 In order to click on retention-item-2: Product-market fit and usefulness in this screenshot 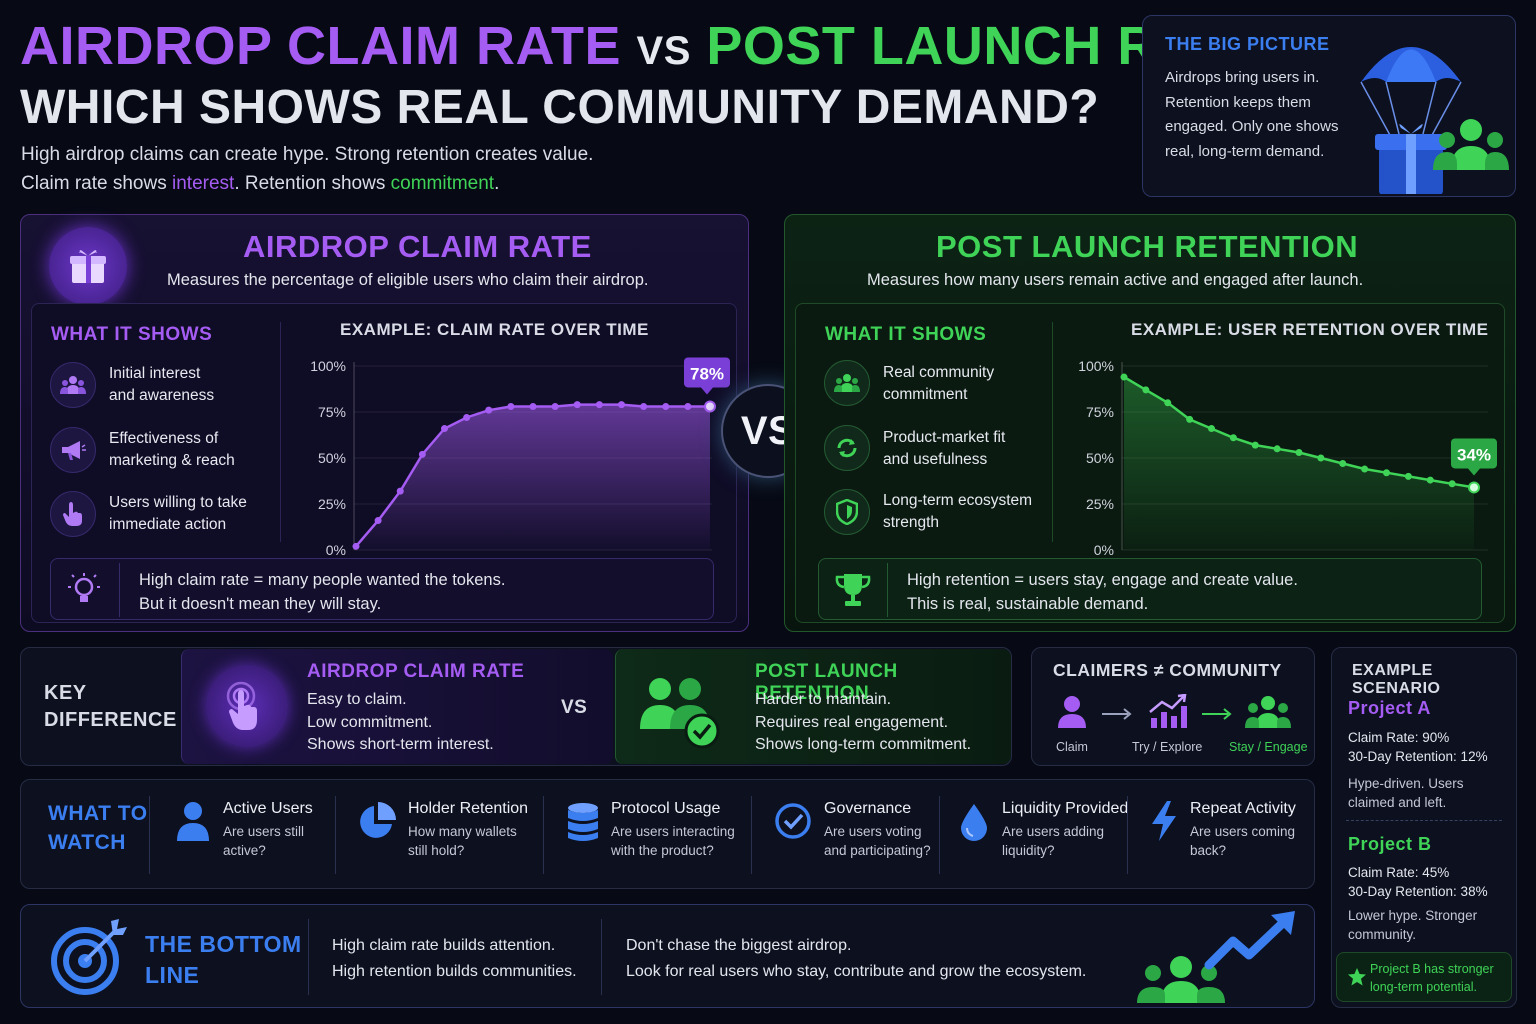, I will do `click(944, 448)`.